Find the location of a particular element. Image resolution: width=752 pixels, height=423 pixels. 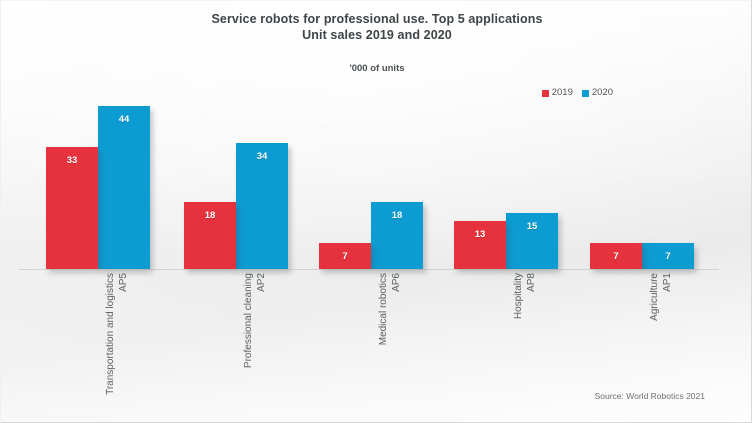

x-axis-label-line1: Medical robotics is located at coordinates (383, 309).